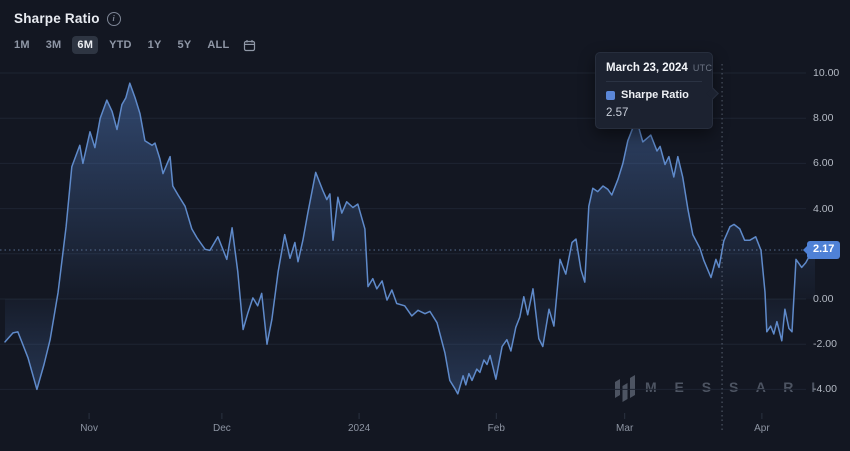 The height and width of the screenshot is (451, 850). What do you see at coordinates (826, 73) in the screenshot?
I see `y-axis-tick-label: 10.00` at bounding box center [826, 73].